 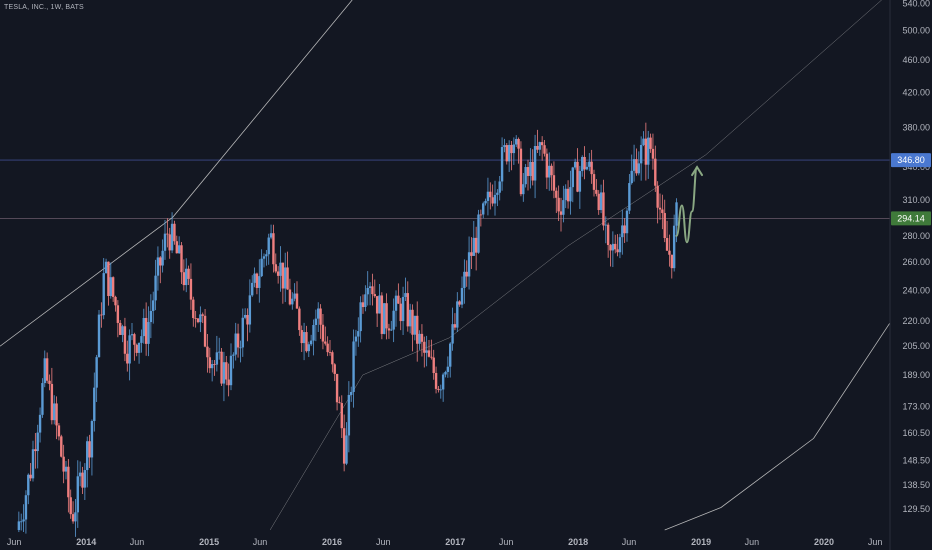 I want to click on price-tick-label: 138.50, so click(x=916, y=485).